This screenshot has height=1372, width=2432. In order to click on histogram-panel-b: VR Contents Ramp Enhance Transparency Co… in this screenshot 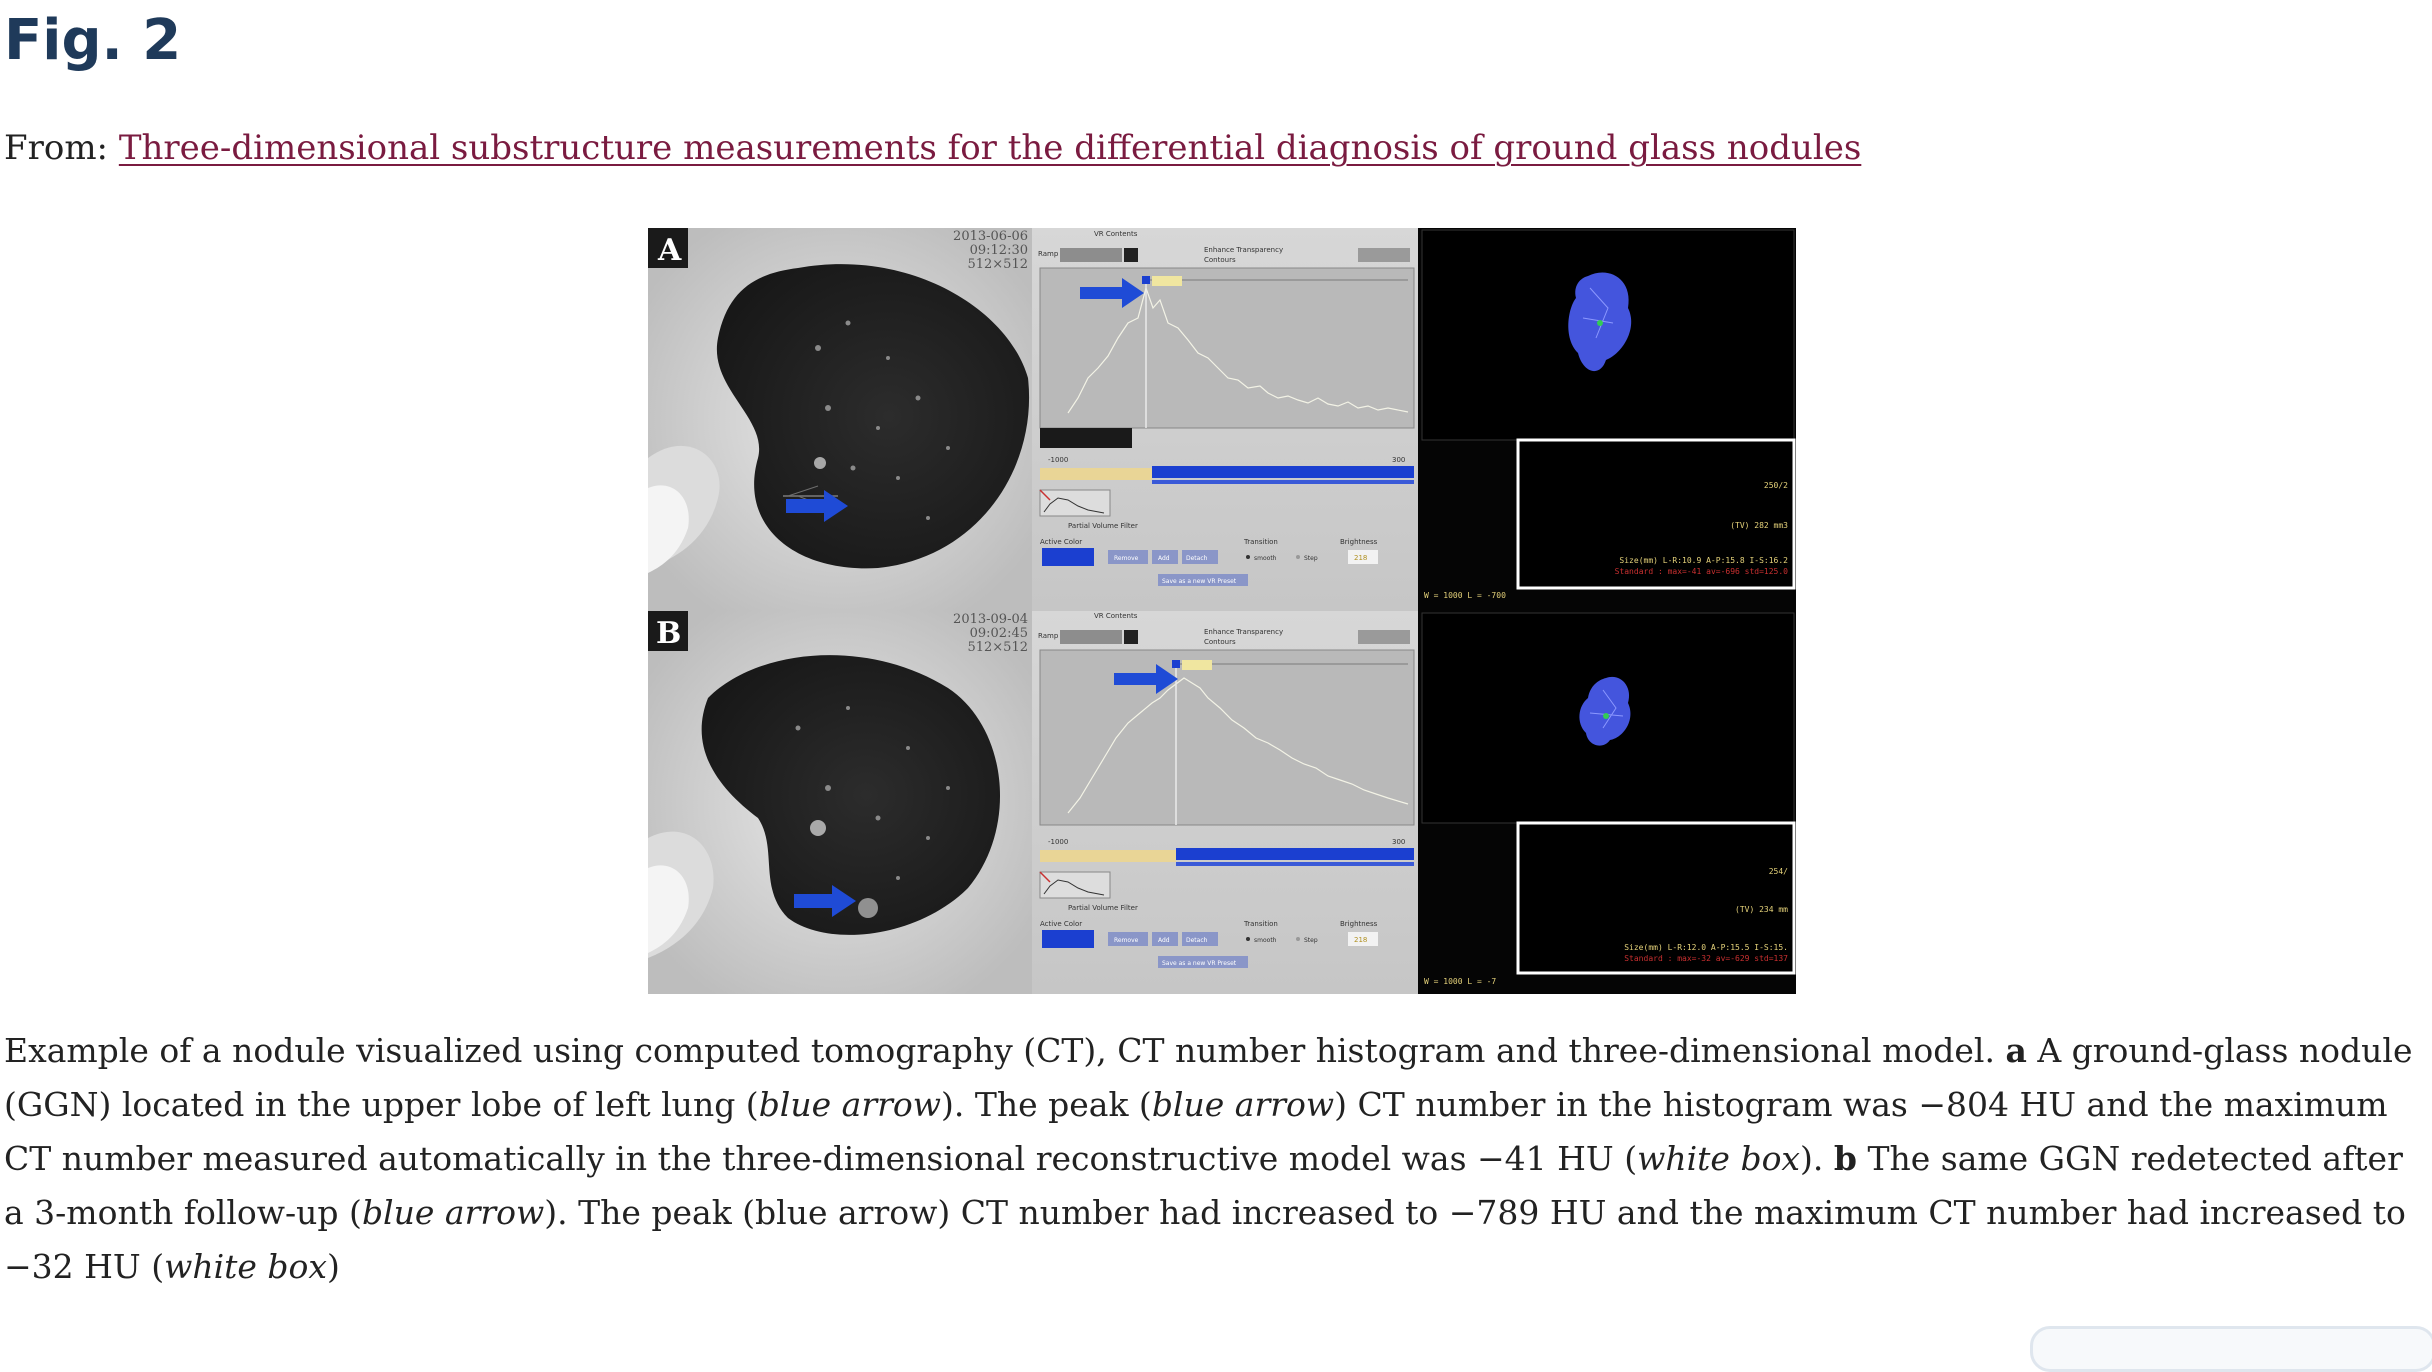, I will do `click(1225, 802)`.